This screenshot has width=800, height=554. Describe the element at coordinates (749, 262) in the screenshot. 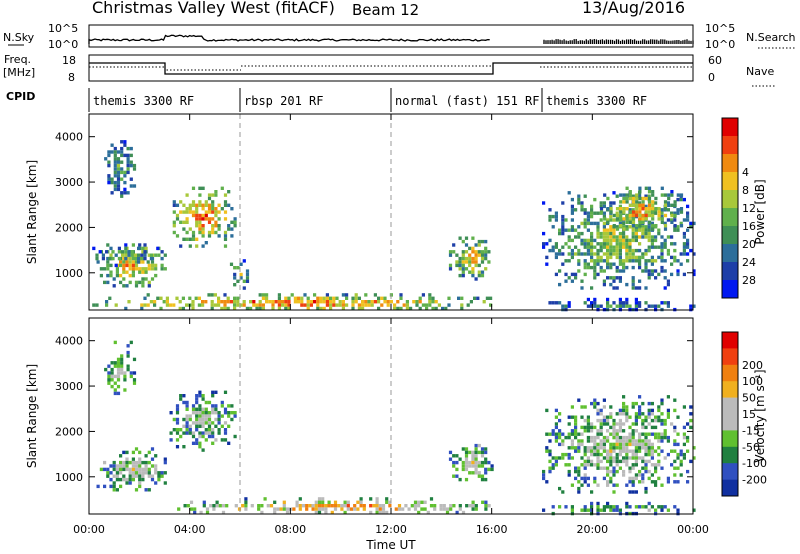

I see `colorbar-tick-label: 24` at that location.